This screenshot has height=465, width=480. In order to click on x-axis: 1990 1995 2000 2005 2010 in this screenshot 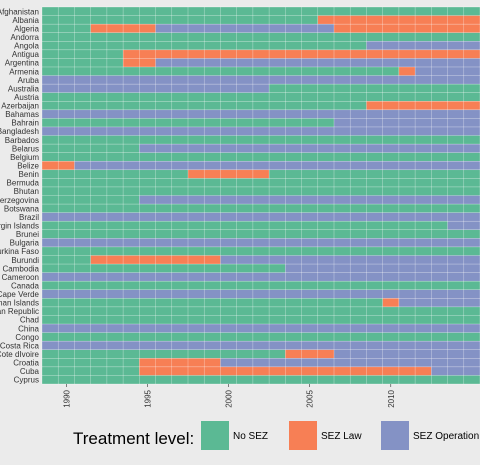, I will do `click(229, 396)`.